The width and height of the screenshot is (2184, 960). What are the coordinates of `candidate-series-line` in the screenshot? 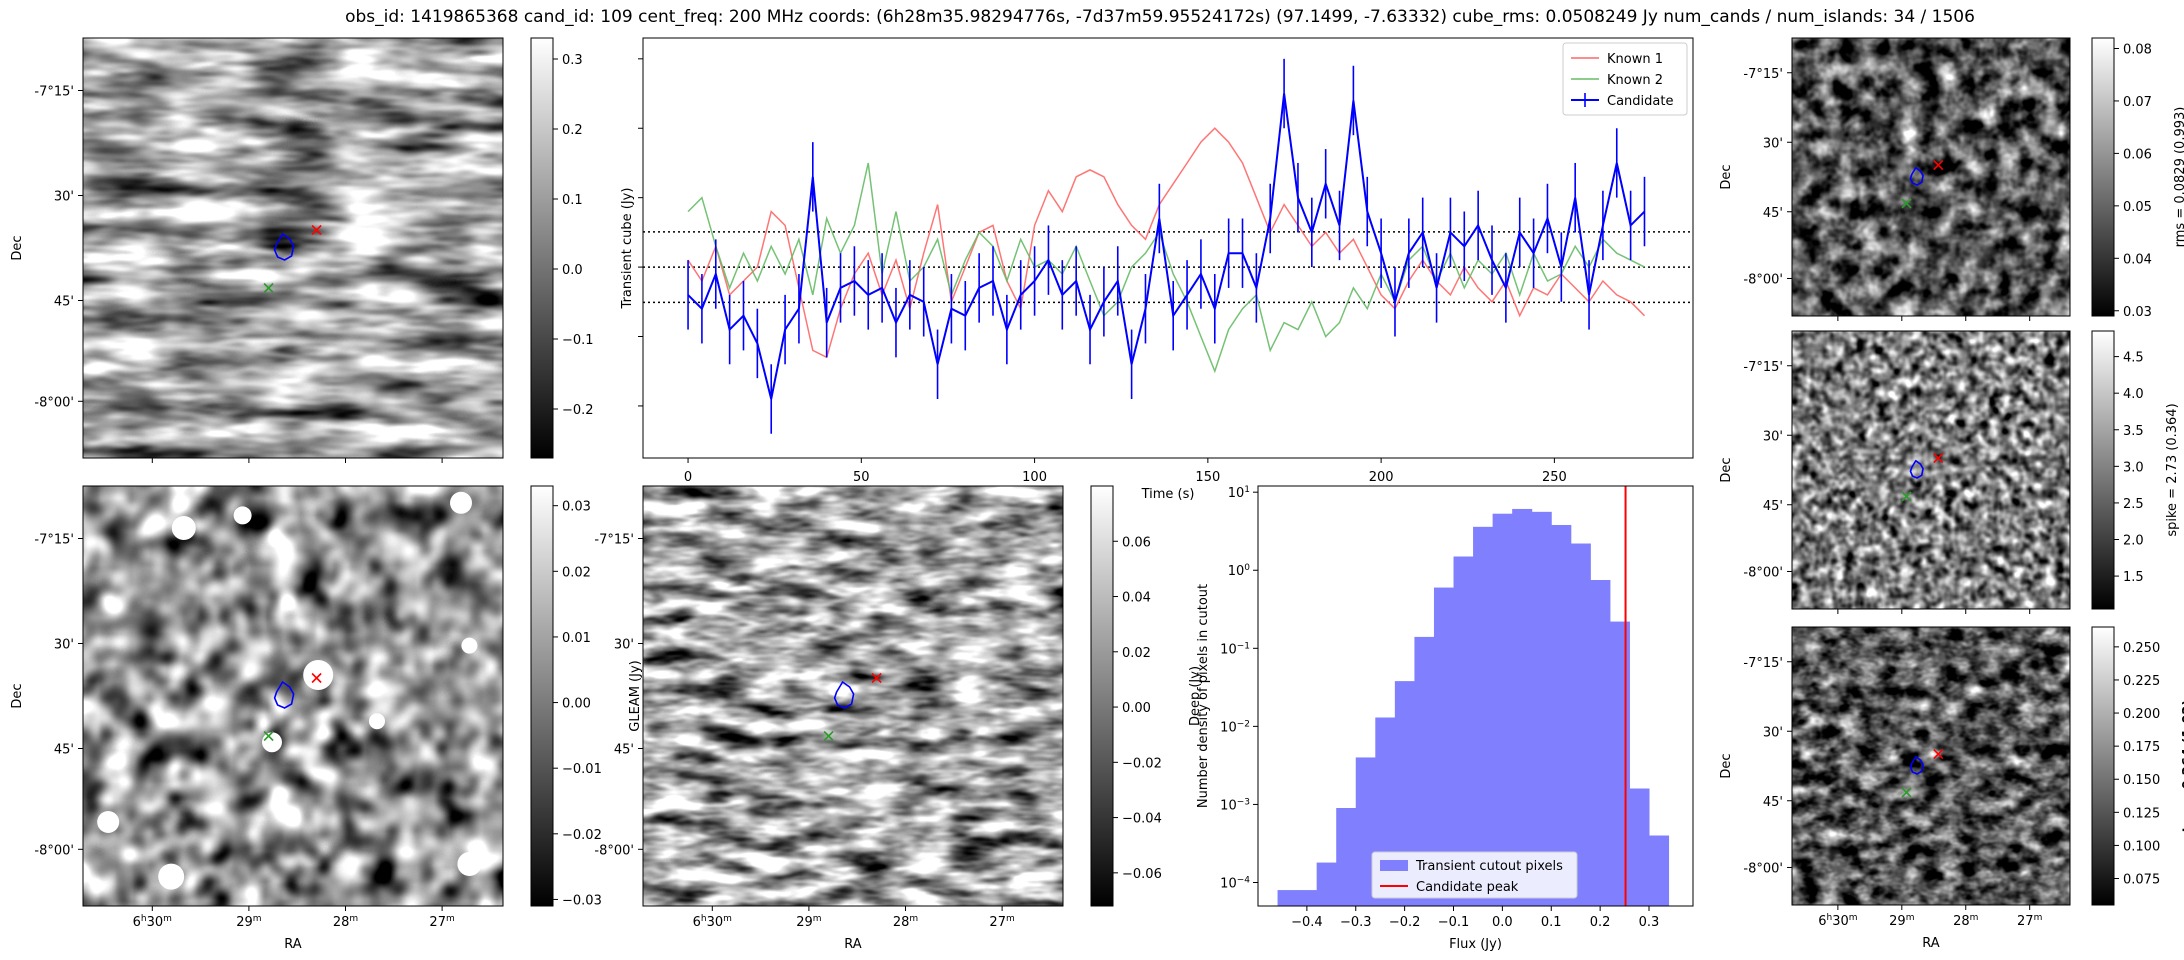 It's located at (1166, 246).